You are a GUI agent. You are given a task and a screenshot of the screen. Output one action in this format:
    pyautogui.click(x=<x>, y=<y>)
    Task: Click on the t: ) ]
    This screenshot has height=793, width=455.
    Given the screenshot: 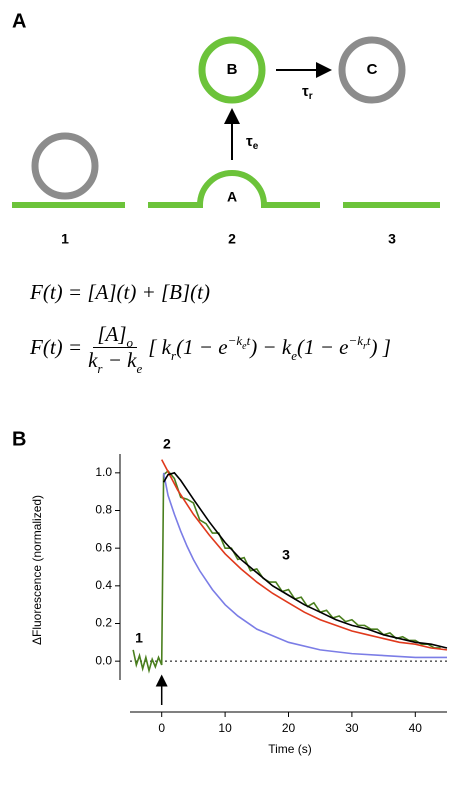 What is the action you would take?
    pyautogui.click(x=380, y=347)
    